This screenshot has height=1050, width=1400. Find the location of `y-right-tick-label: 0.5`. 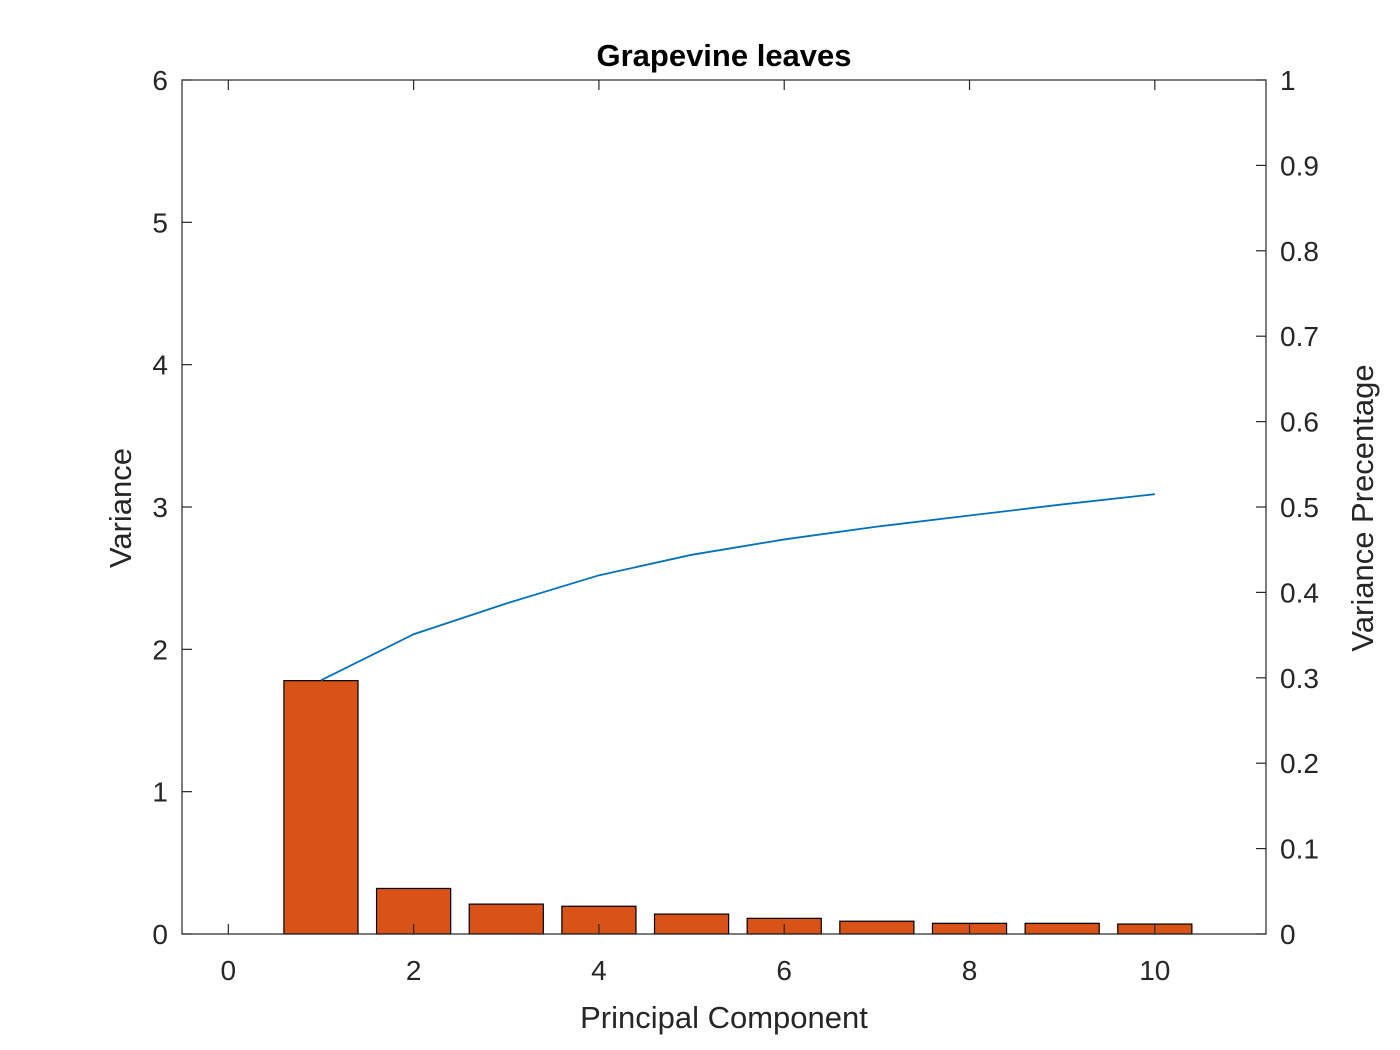

y-right-tick-label: 0.5 is located at coordinates (1299, 507).